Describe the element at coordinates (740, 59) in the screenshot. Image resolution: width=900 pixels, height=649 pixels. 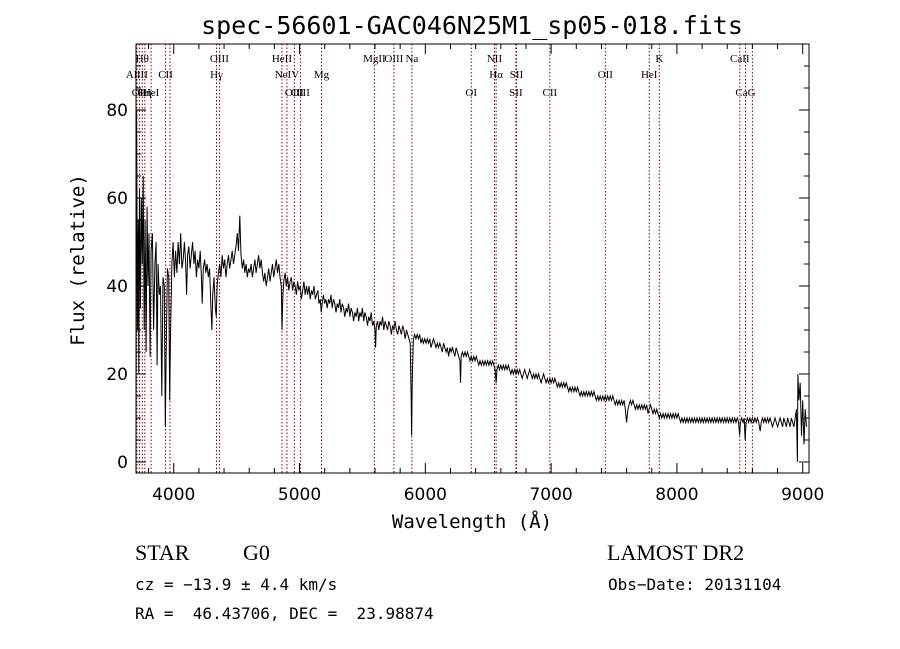
I see `line-label: CaII` at that location.